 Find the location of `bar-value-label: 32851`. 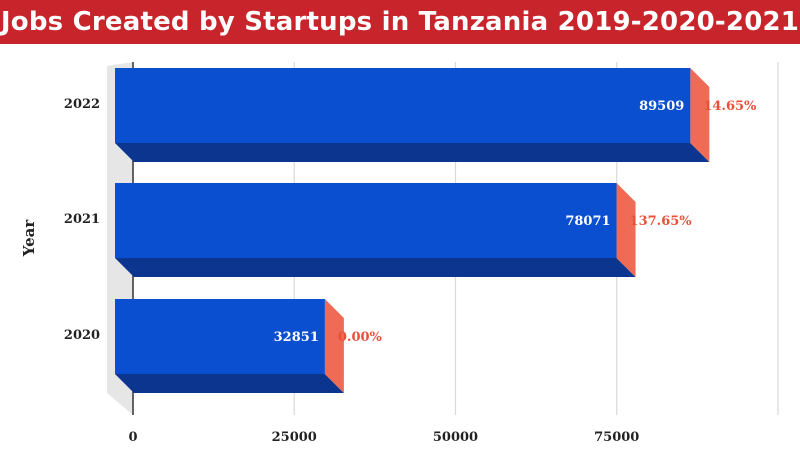

bar-value-label: 32851 is located at coordinates (296, 337).